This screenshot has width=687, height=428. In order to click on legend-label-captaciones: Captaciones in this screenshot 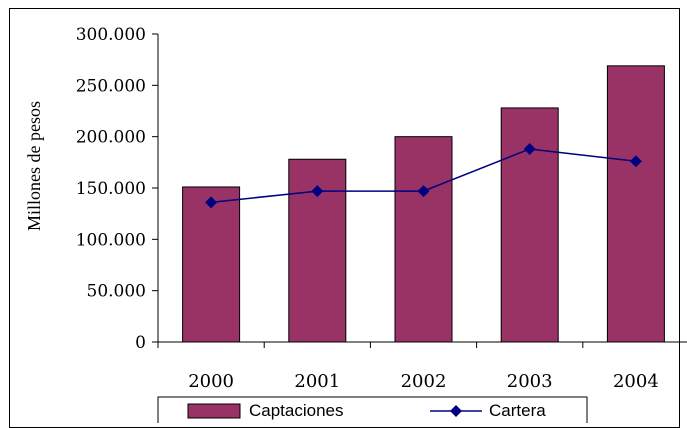, I will do `click(296, 410)`.